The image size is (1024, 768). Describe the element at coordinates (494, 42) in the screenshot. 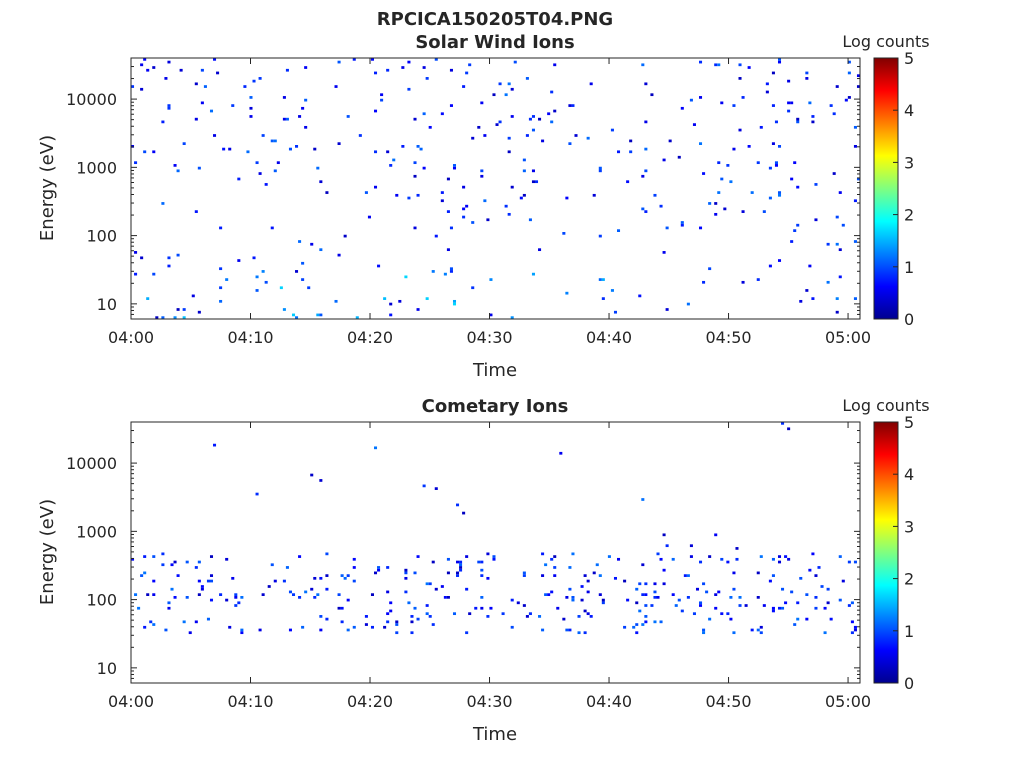

I see `panel-title: Solar Wind Ions` at that location.